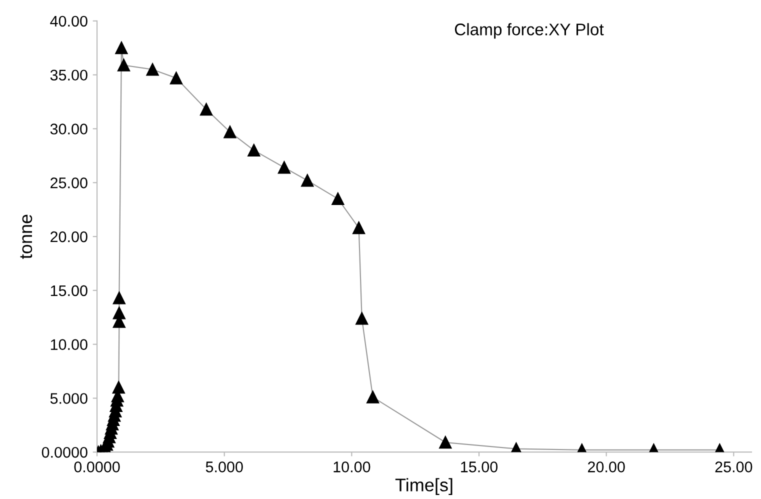  I want to click on chart-title: Clamp force:XY Plot, so click(529, 31).